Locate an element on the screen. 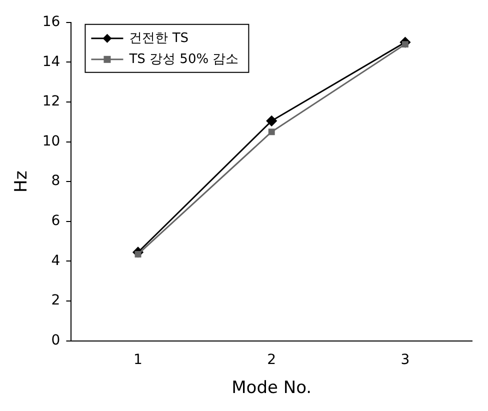 The height and width of the screenshot is (411, 488). legend-label: TS 강성 50% 감소 is located at coordinates (183, 59).